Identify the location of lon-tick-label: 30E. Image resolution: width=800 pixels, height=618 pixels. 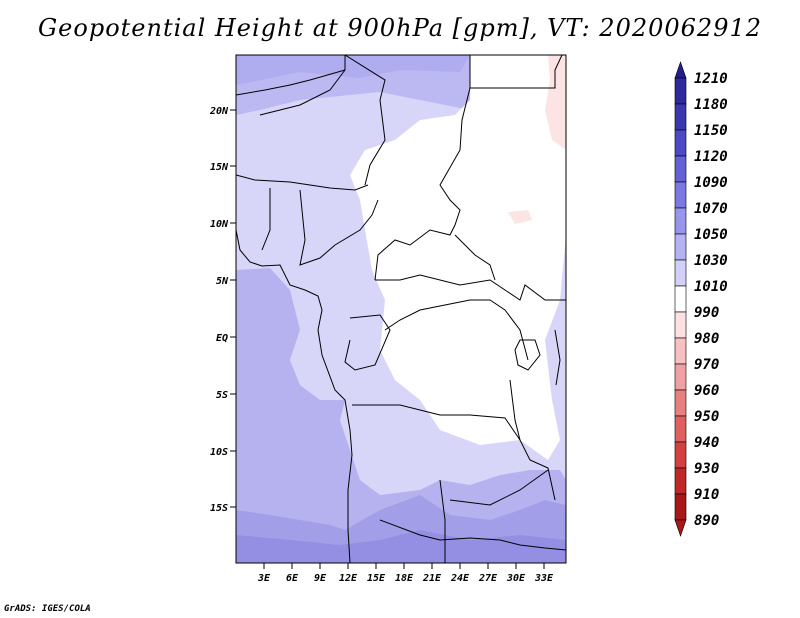
(516, 578).